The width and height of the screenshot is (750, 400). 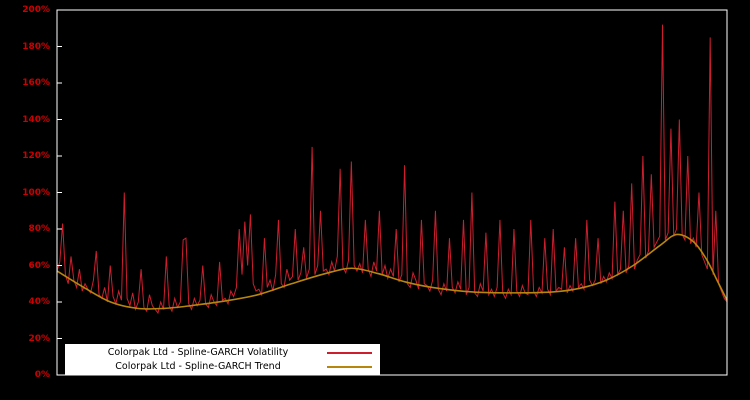 What do you see at coordinates (36, 83) in the screenshot?
I see `y-tick-label: 160%` at bounding box center [36, 83].